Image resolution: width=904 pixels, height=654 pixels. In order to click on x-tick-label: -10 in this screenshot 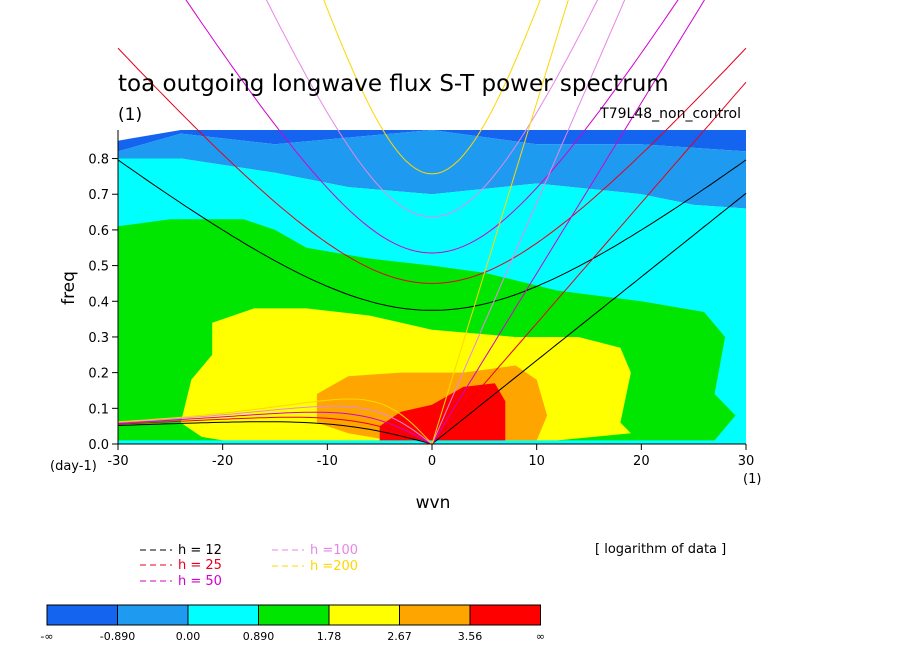, I will do `click(327, 461)`.